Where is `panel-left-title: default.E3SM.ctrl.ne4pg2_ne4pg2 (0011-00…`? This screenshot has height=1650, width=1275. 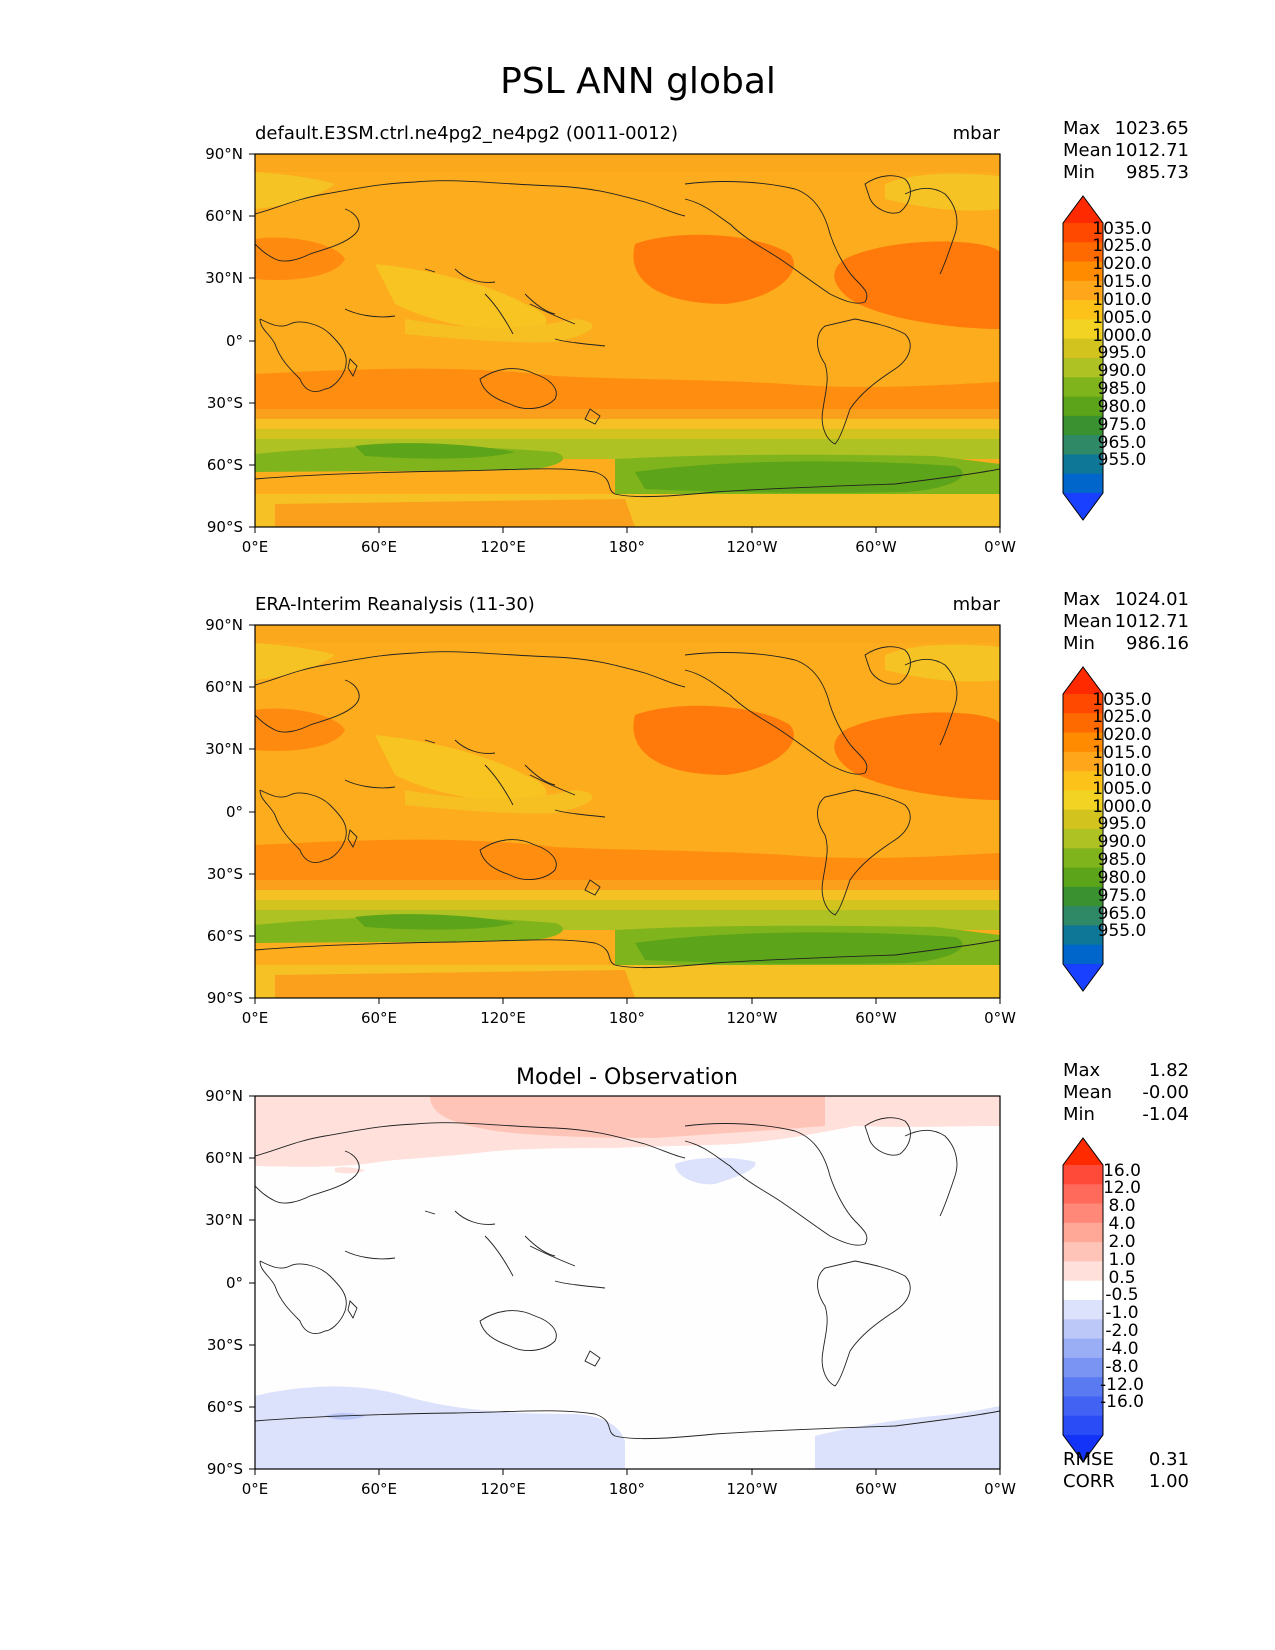
panel-left-title: default.E3SM.ctrl.ne4pg2_ne4pg2 (0011-00… is located at coordinates (466, 133).